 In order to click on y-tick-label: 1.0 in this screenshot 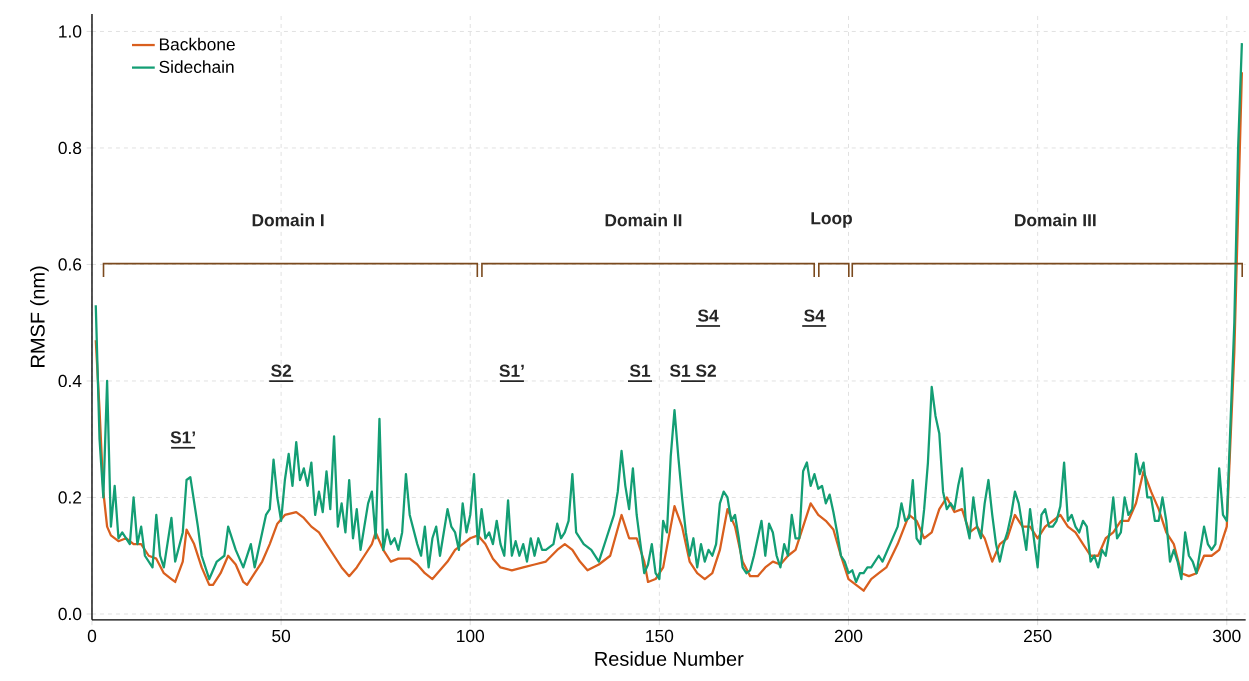, I will do `click(70, 31)`.